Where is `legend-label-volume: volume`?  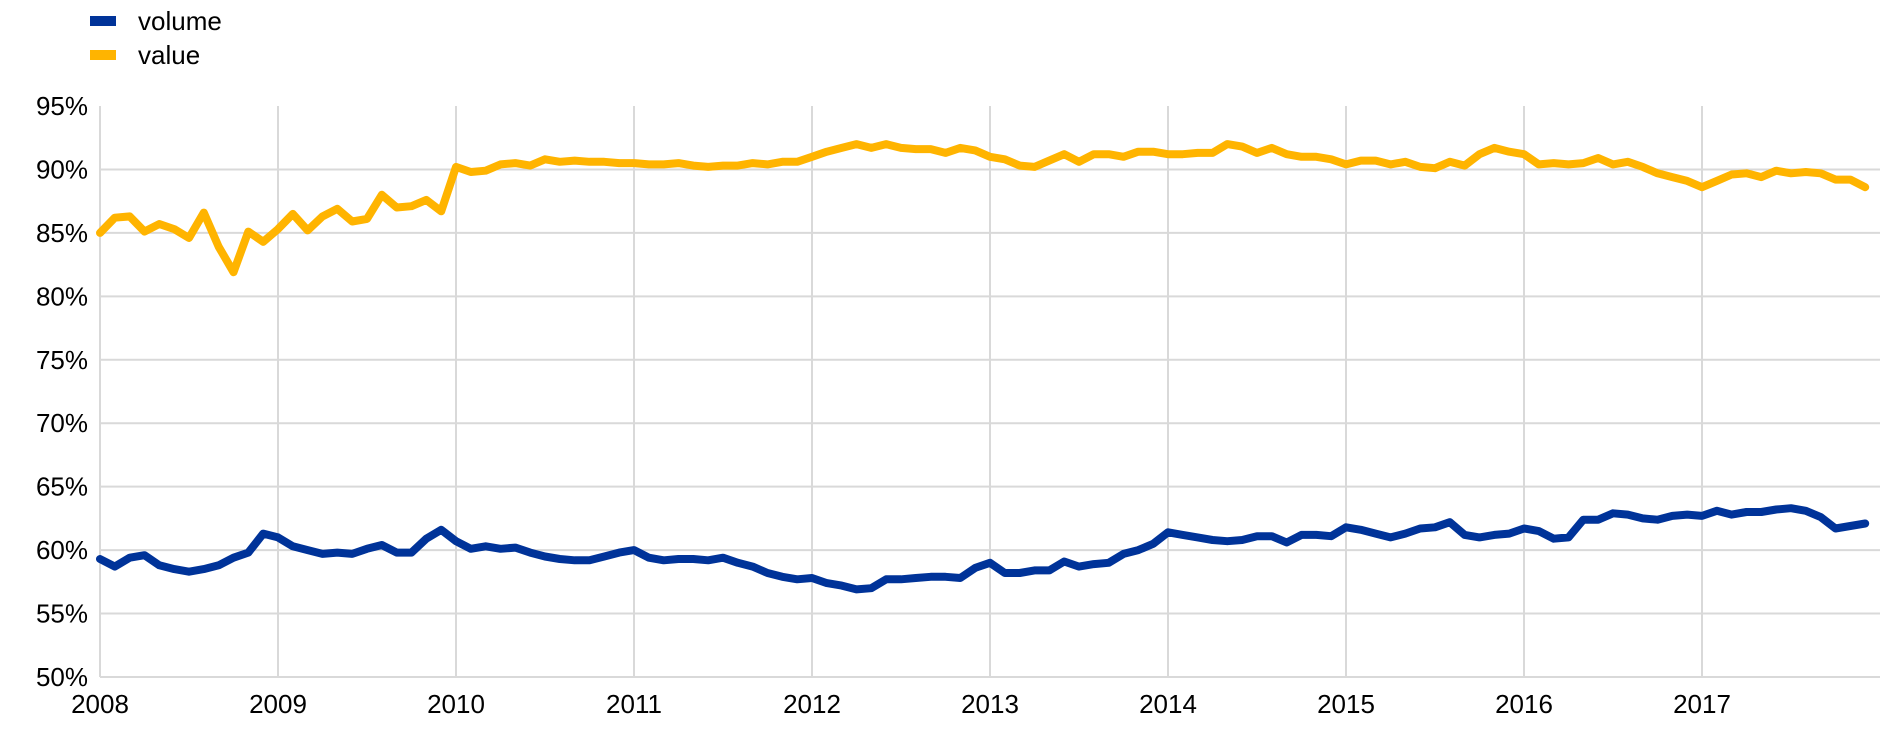
legend-label-volume: volume is located at coordinates (180, 20).